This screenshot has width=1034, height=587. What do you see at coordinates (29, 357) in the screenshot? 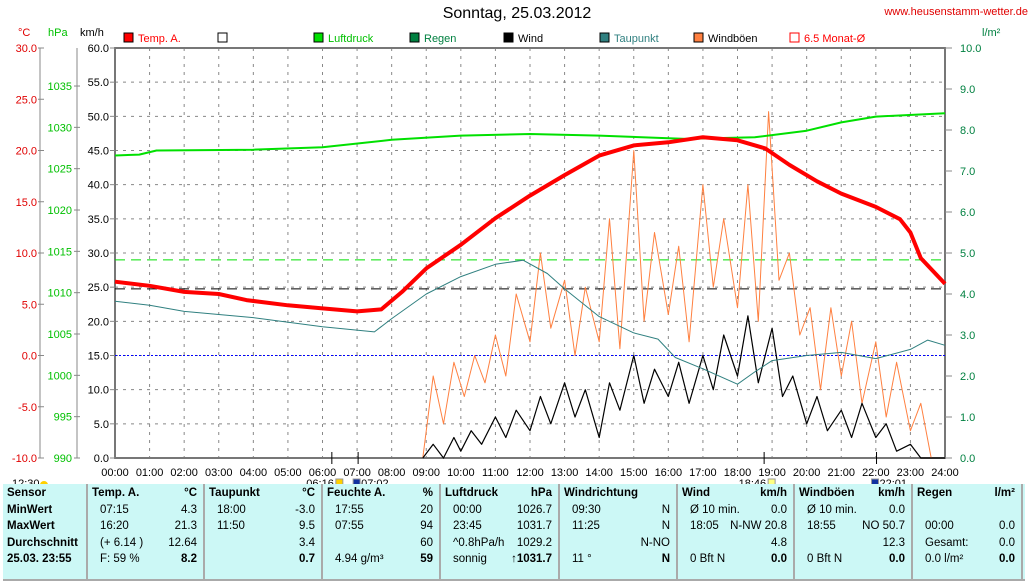
I see `temp-tick-label: 0.0` at bounding box center [29, 357].